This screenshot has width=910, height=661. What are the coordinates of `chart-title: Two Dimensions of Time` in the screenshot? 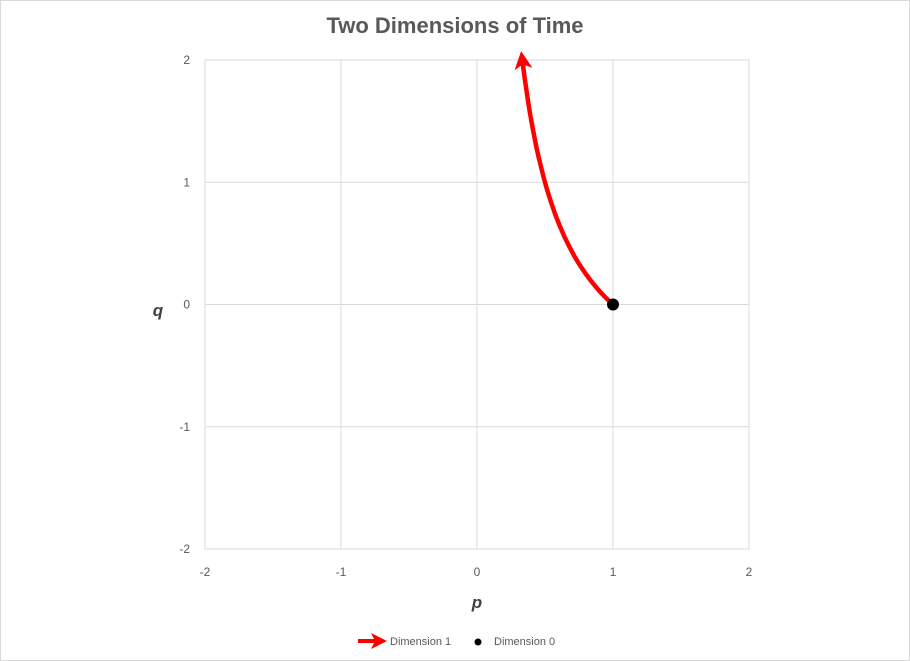 It's located at (455, 25).